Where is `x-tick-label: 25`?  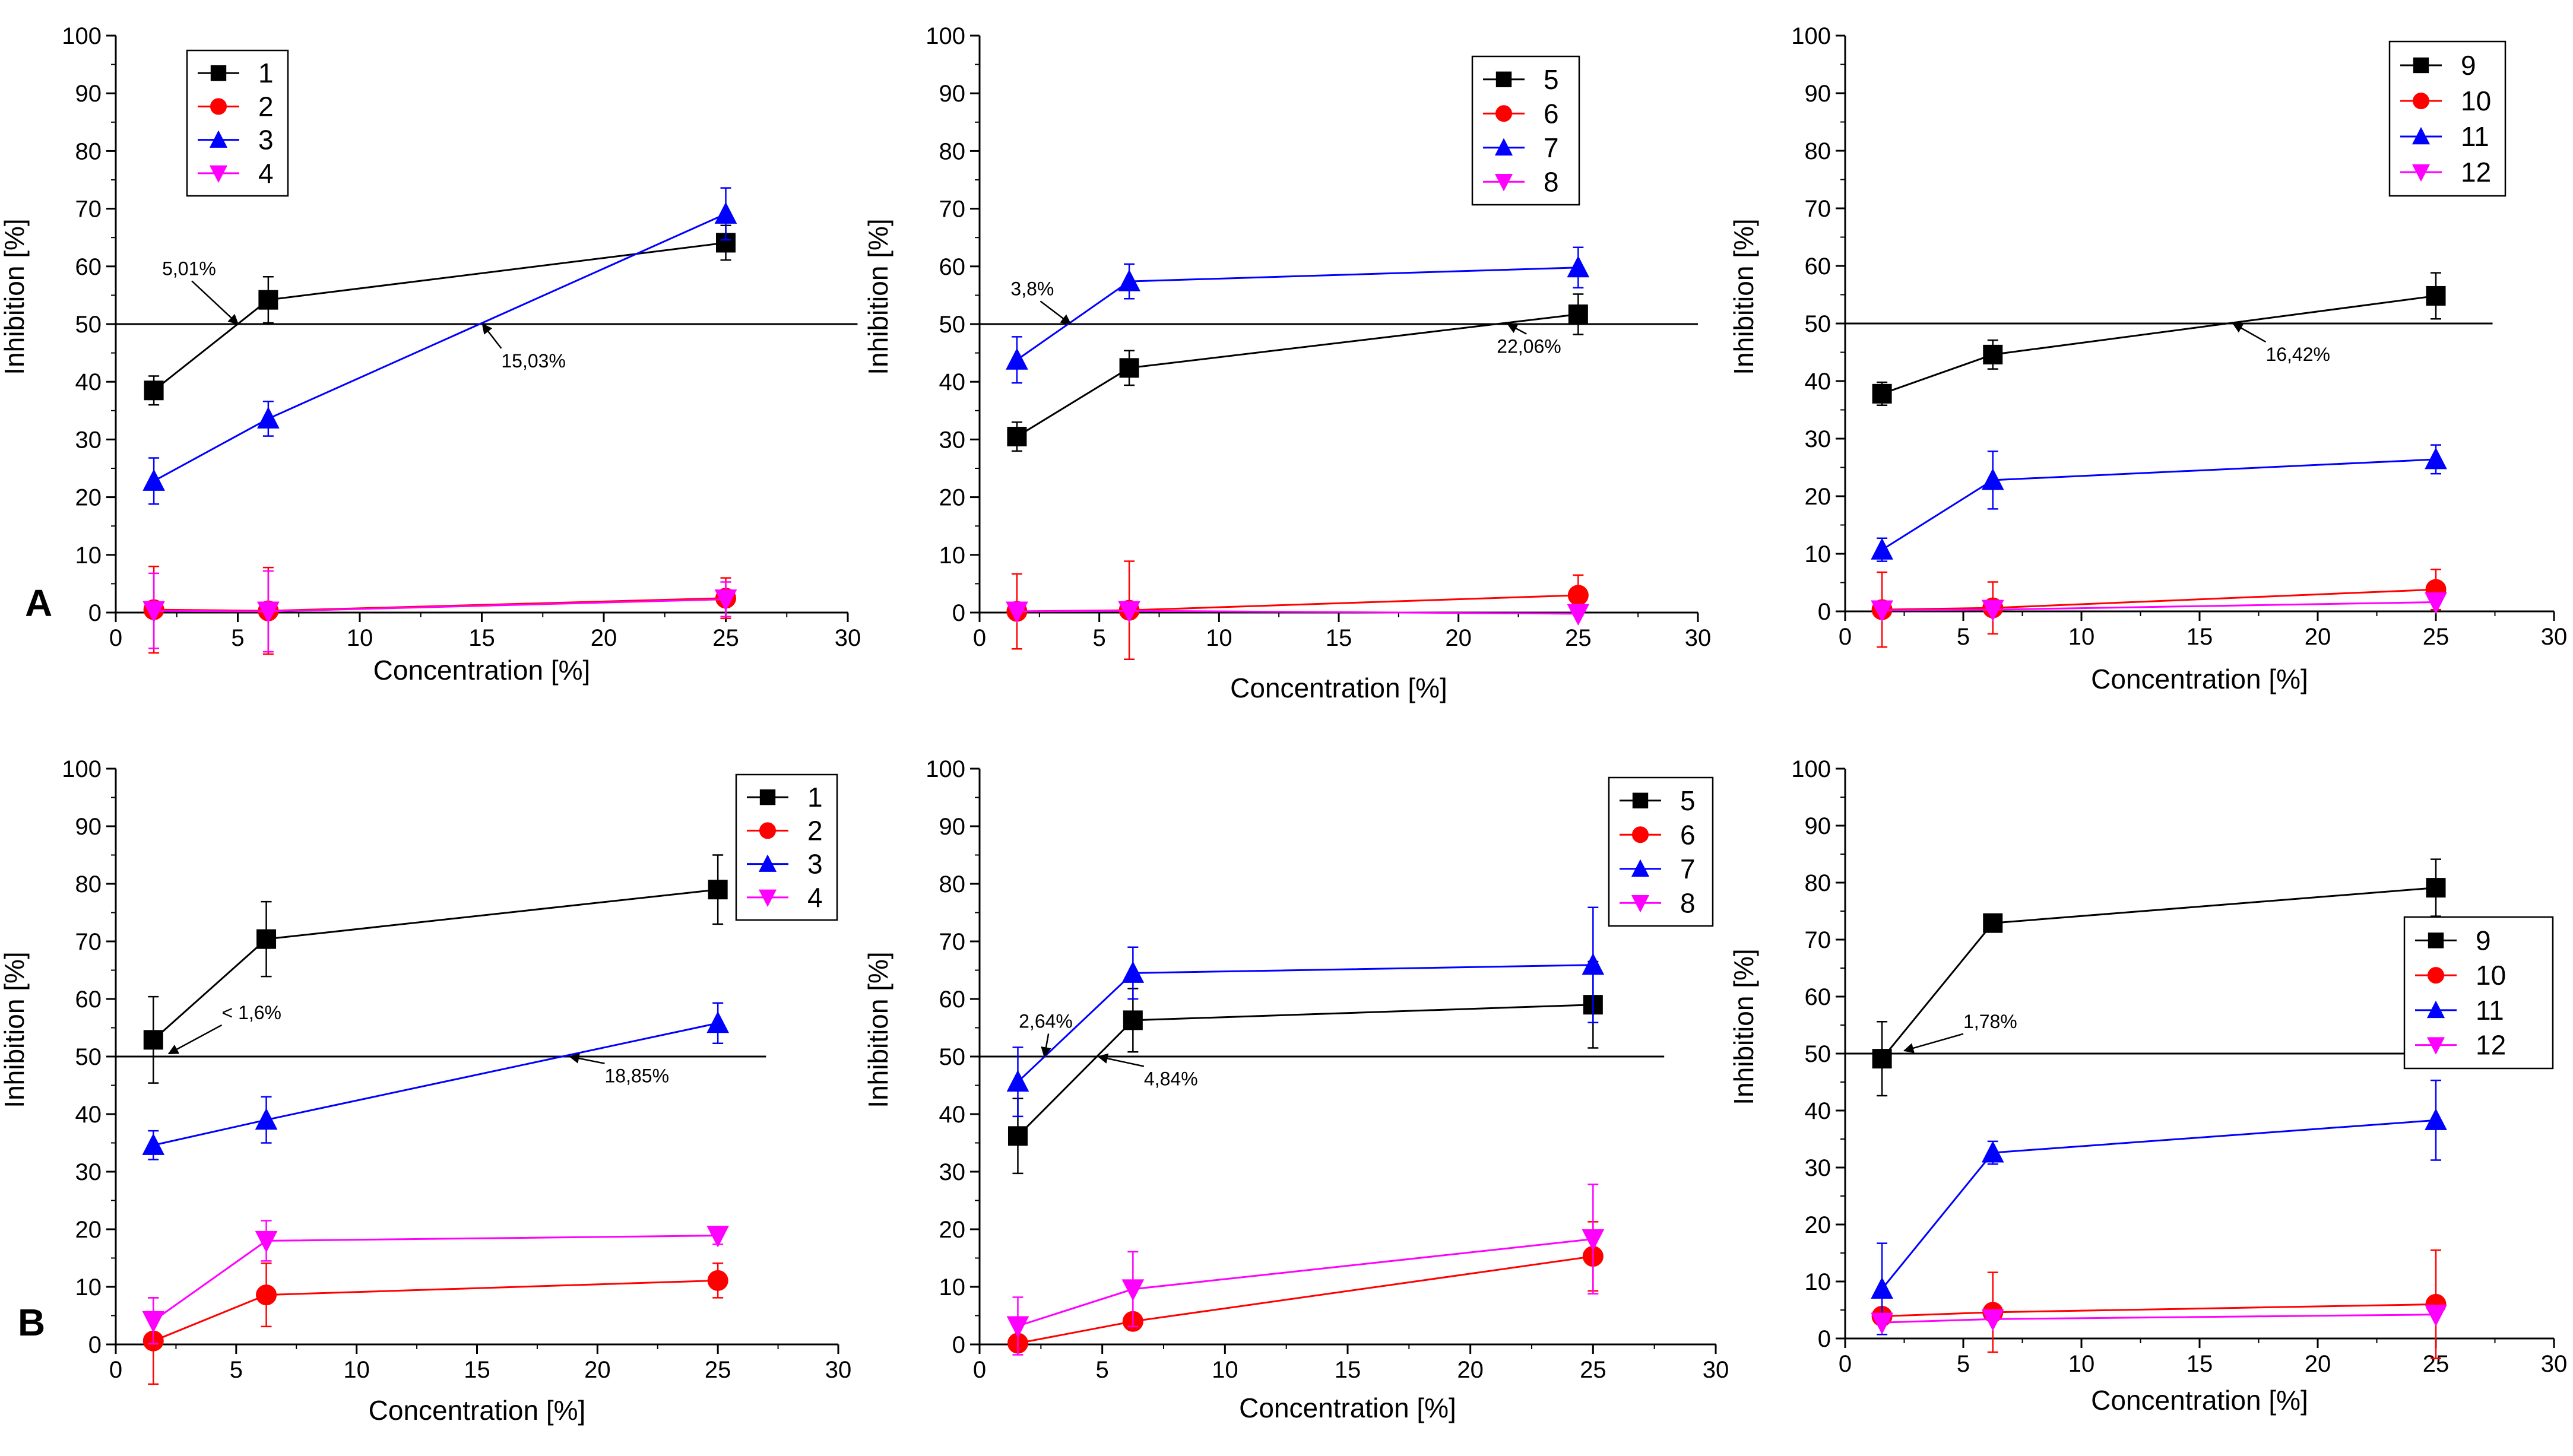 x-tick-label: 25 is located at coordinates (725, 638).